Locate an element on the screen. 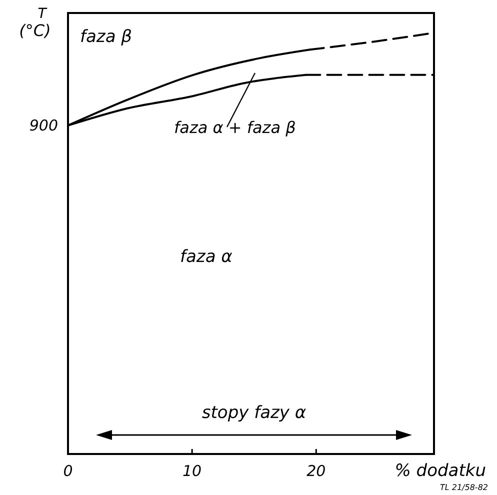  x-axis-title: % dodatku is located at coordinates (440, 471).